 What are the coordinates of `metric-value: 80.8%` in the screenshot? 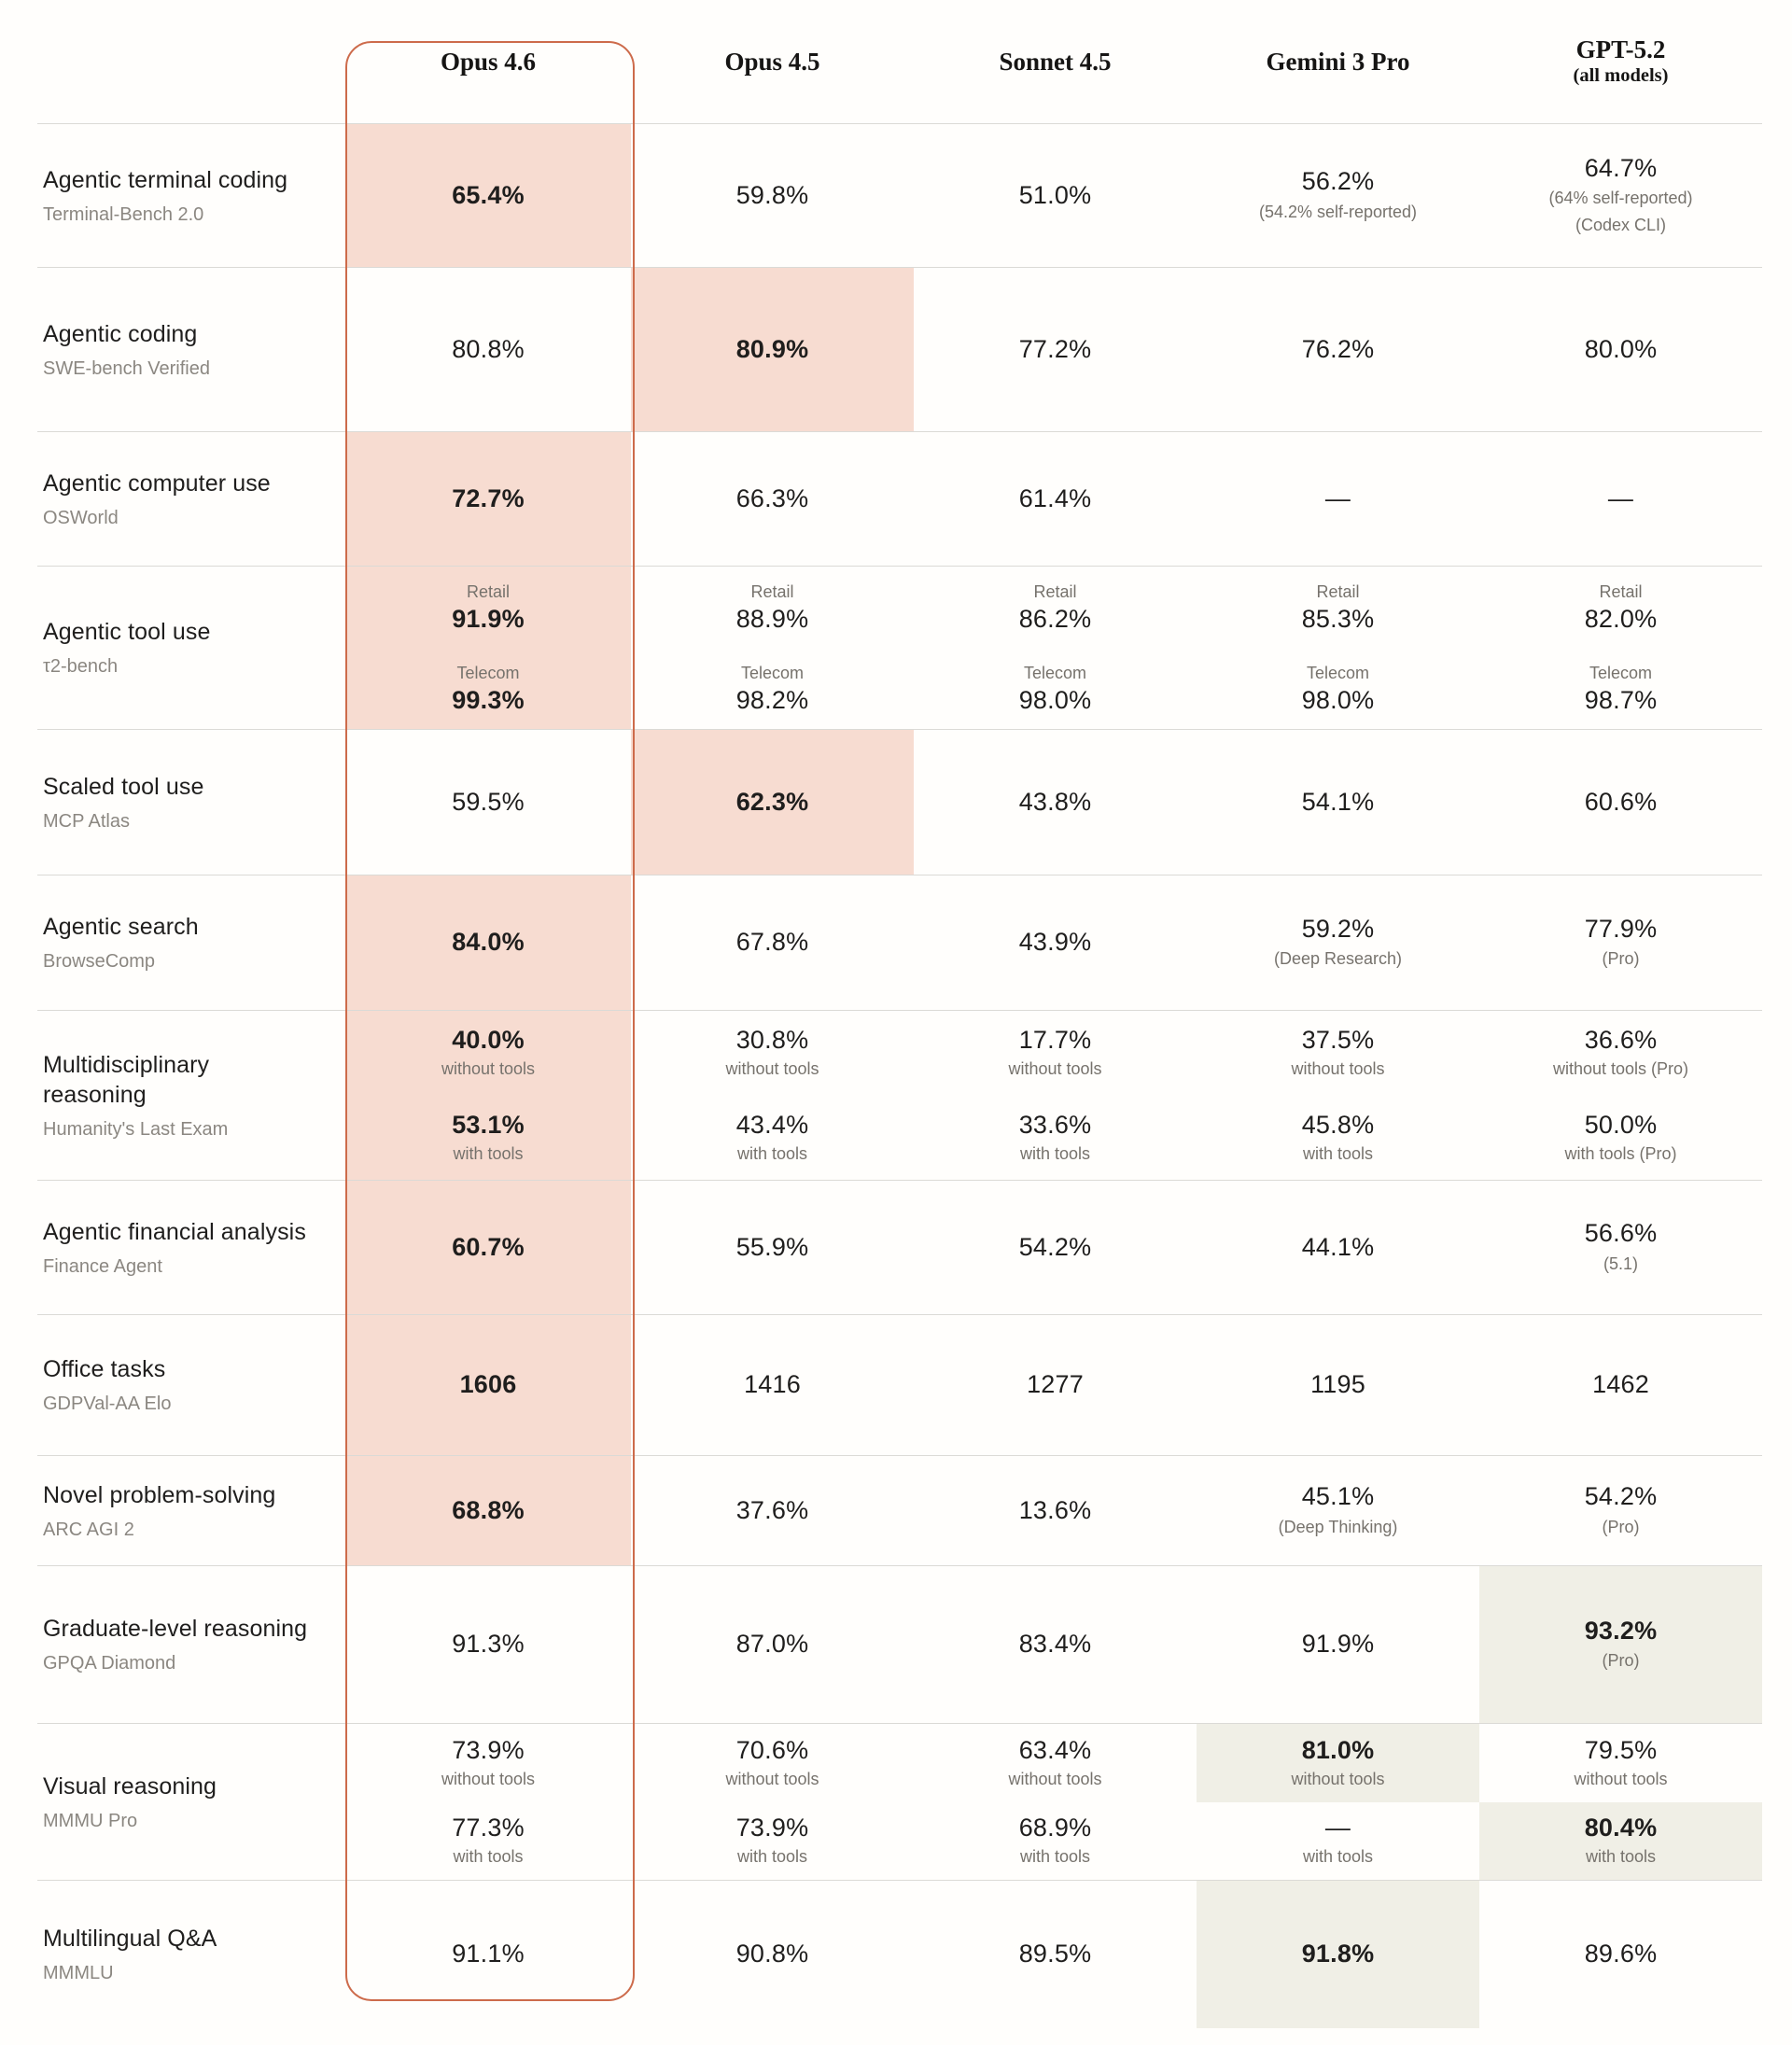 It's located at (488, 348).